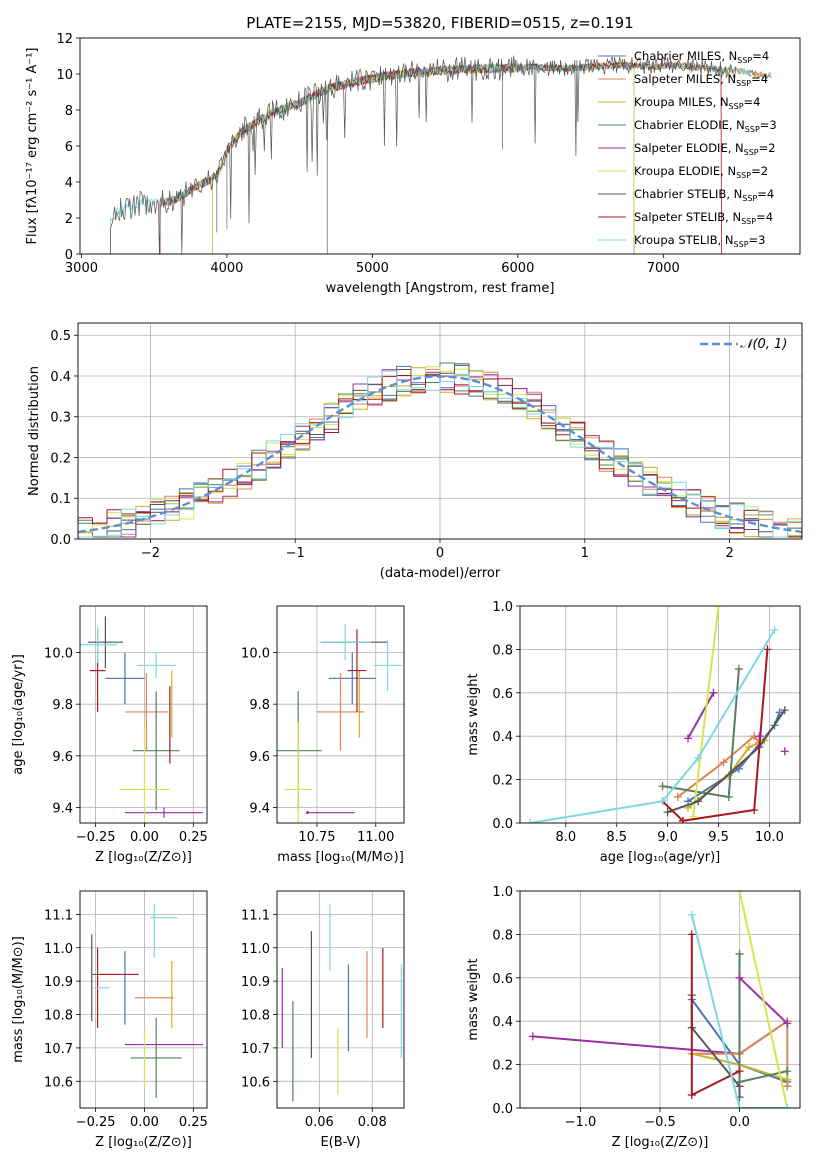 The width and height of the screenshot is (819, 1170). What do you see at coordinates (473, 714) in the screenshot?
I see `y-axis-label: mass weight` at bounding box center [473, 714].